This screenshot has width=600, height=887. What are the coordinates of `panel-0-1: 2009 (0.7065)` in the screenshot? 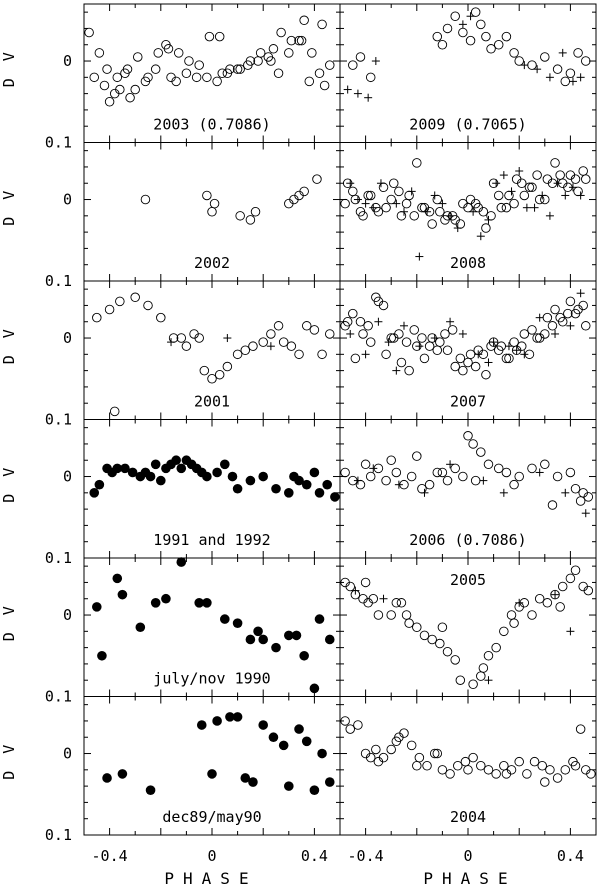 It's located at (468, 73).